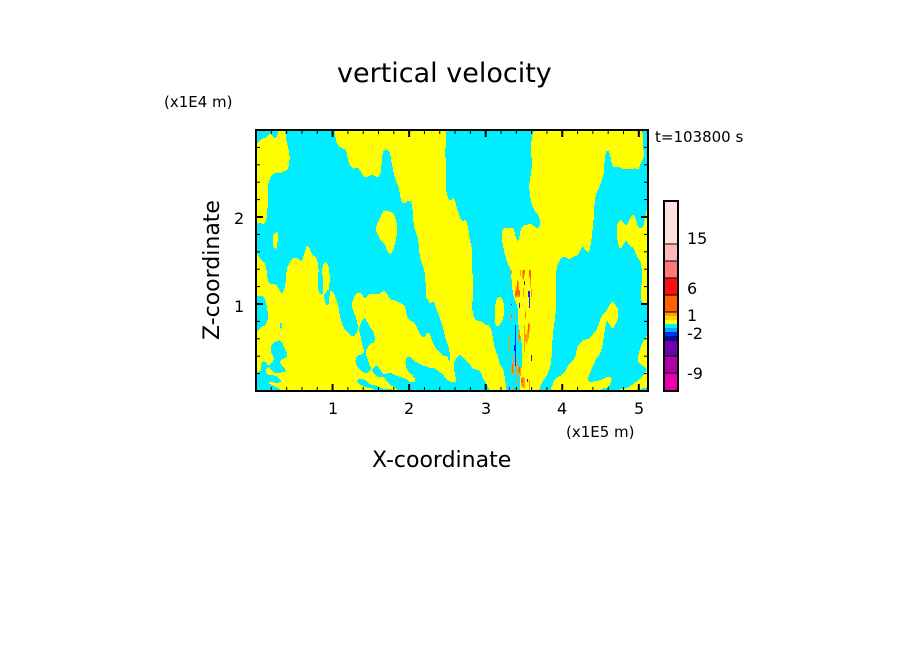  What do you see at coordinates (239, 306) in the screenshot?
I see `y-tick-label: 1` at bounding box center [239, 306].